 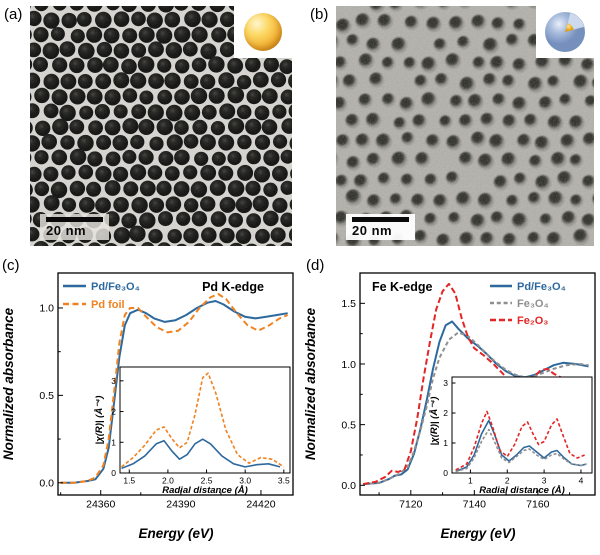 What do you see at coordinates (207, 481) in the screenshot?
I see `tick-label: 2.5` at bounding box center [207, 481].